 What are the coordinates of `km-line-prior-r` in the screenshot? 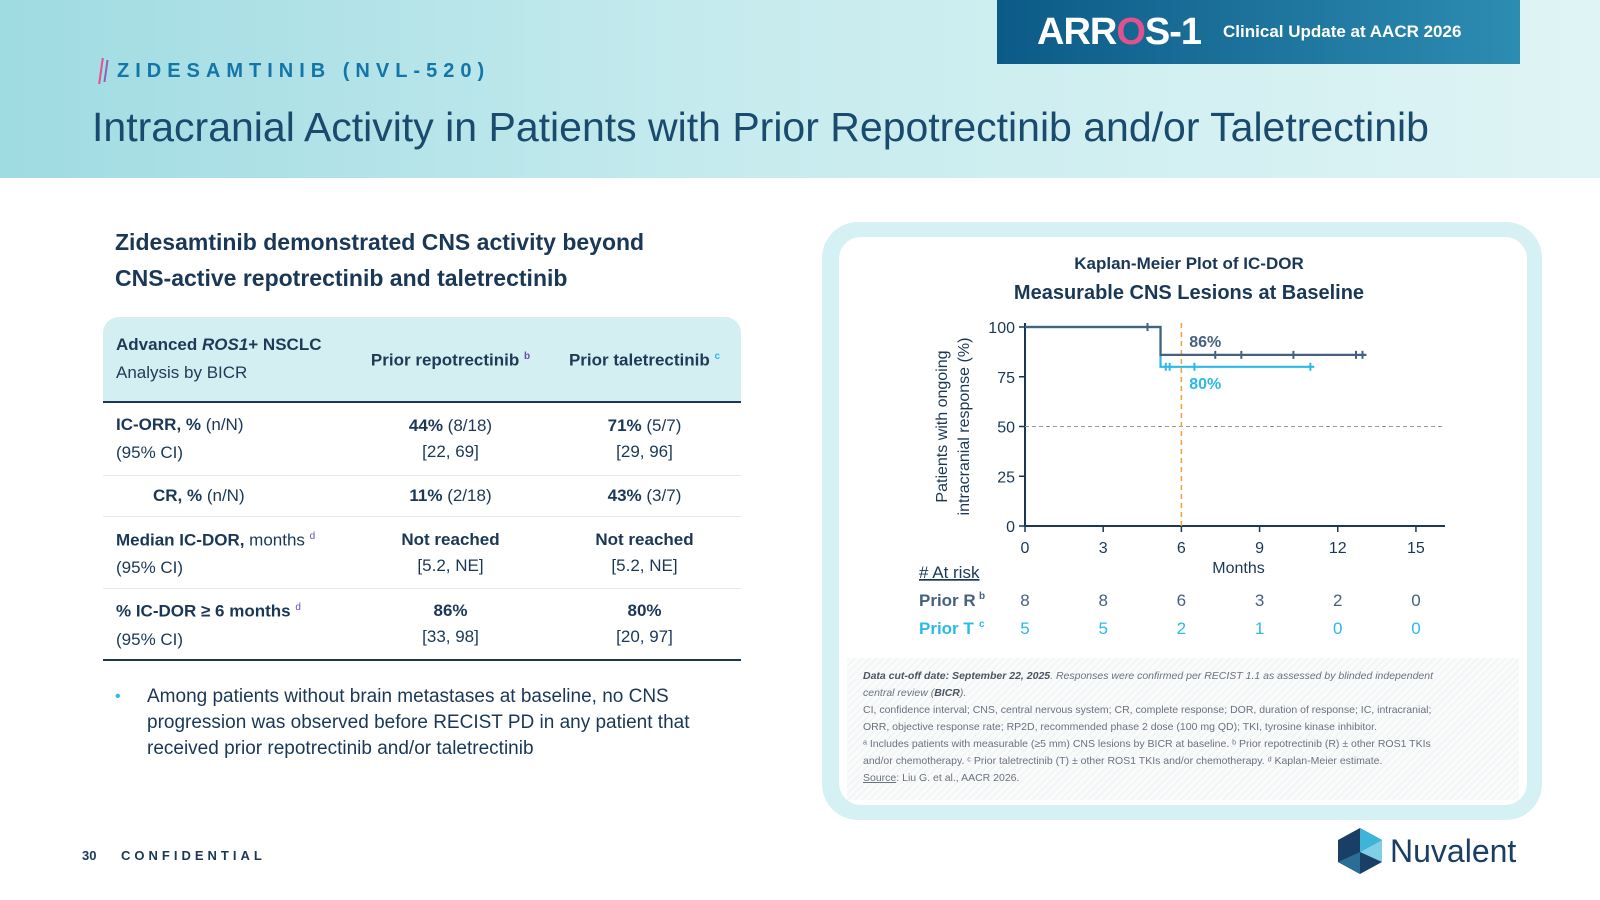 It's located at (1196, 340).